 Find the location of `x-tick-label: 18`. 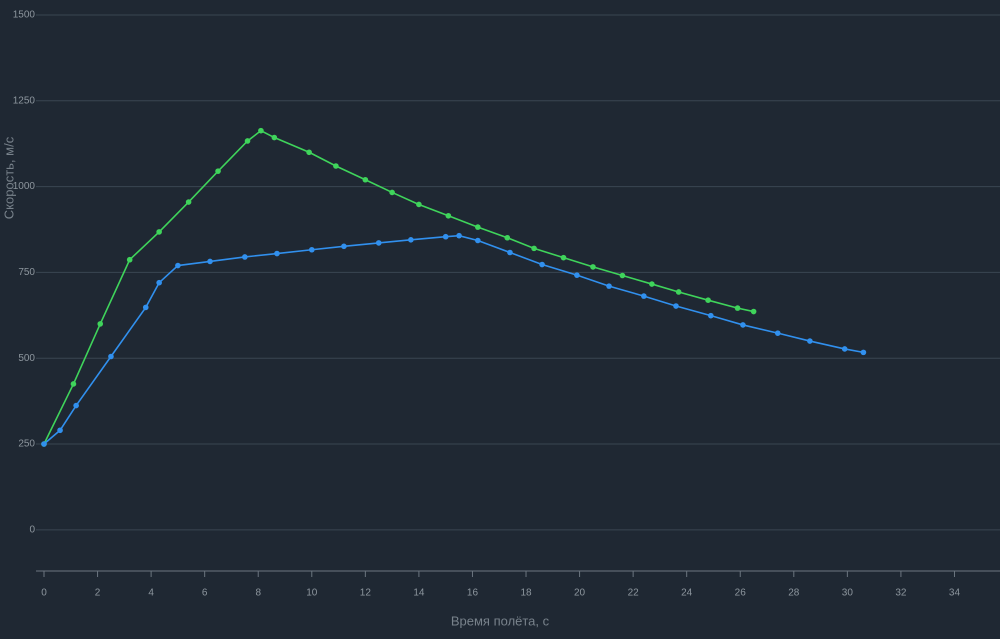

x-tick-label: 18 is located at coordinates (526, 593).